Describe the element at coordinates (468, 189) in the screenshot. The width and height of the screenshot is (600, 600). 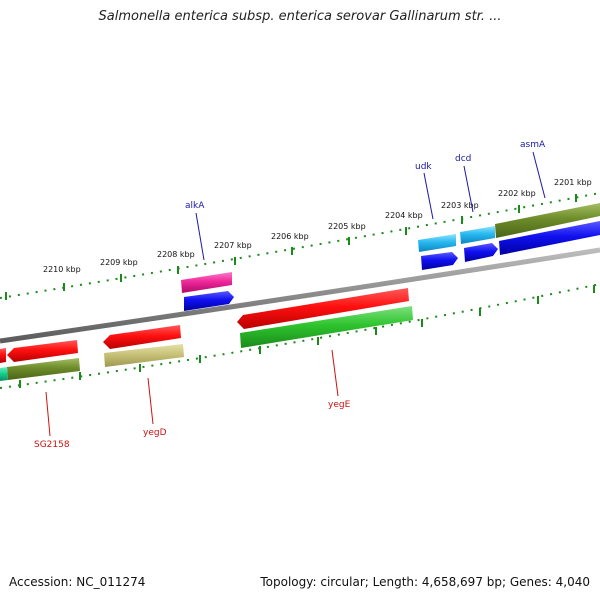
I see `leader-dcd` at that location.